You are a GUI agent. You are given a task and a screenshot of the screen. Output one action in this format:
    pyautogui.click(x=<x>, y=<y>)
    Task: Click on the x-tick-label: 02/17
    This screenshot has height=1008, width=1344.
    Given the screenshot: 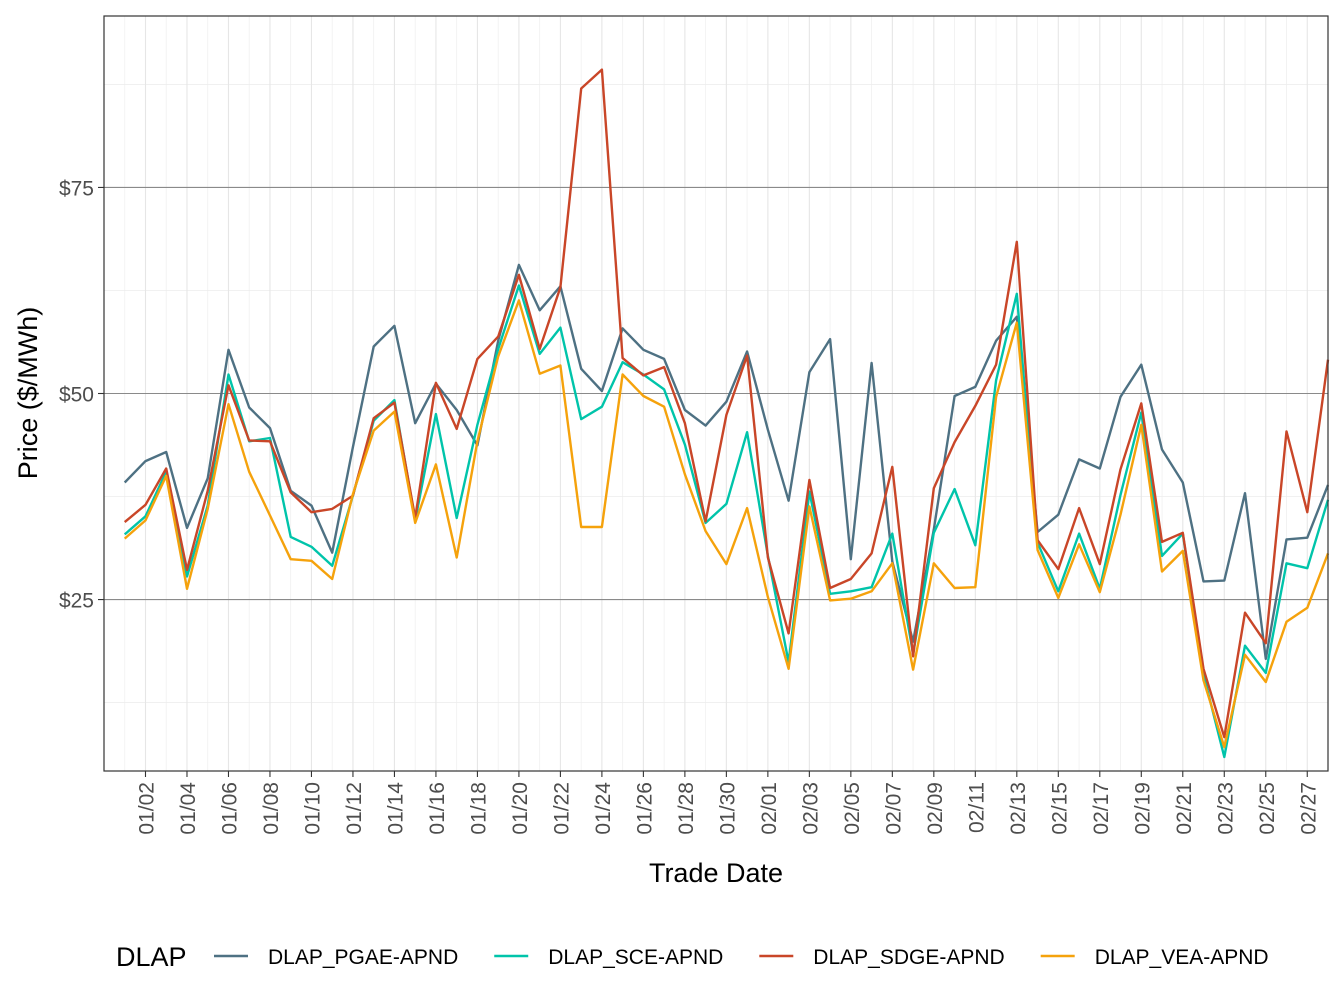 What is the action you would take?
    pyautogui.click(x=1101, y=808)
    